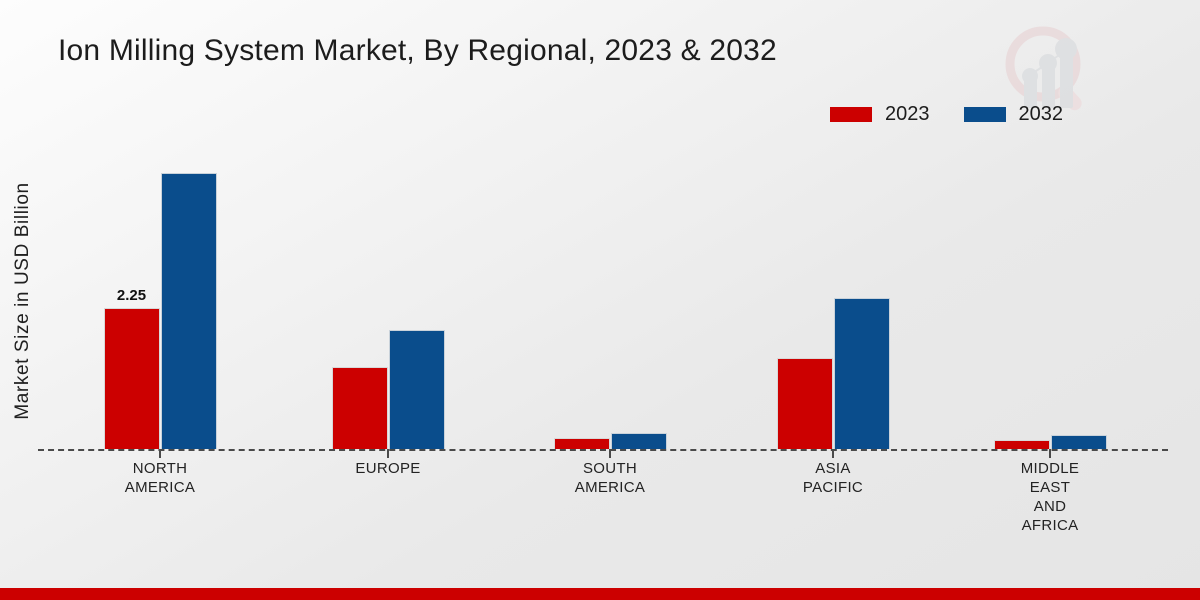  Describe the element at coordinates (833, 478) in the screenshot. I see `category-label-asia-pacific: ASIA PACIFIC` at that location.